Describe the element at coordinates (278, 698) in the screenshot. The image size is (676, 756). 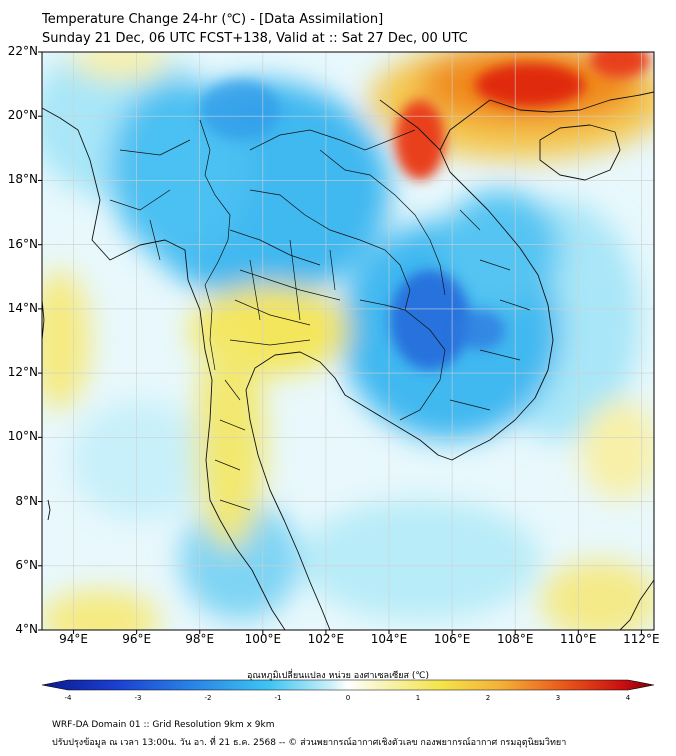
I see `colorbar-tick-label: -1` at that location.